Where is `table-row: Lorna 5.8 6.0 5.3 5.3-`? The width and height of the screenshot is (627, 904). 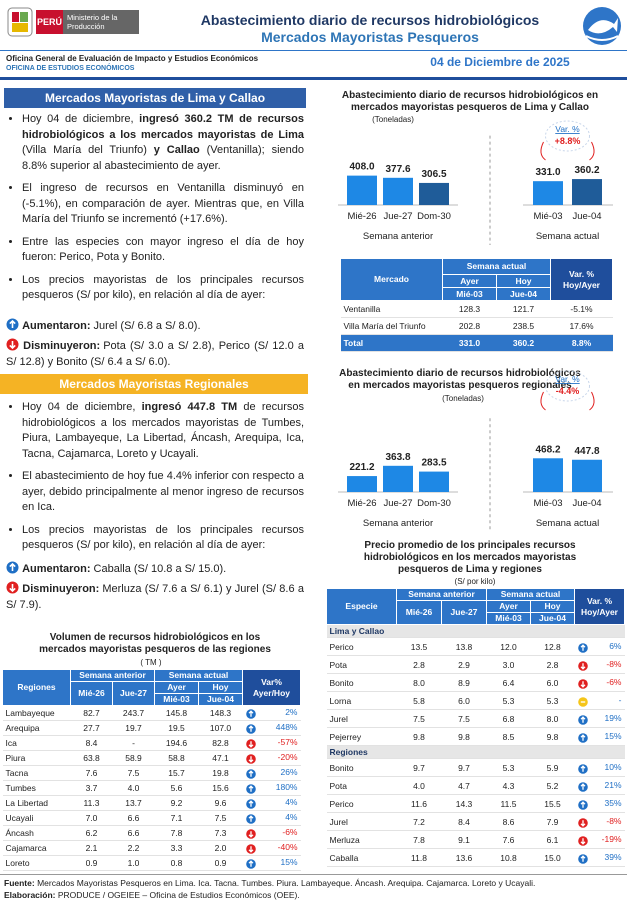 table-row: Lorna 5.8 6.0 5.3 5.3- is located at coordinates (475, 700).